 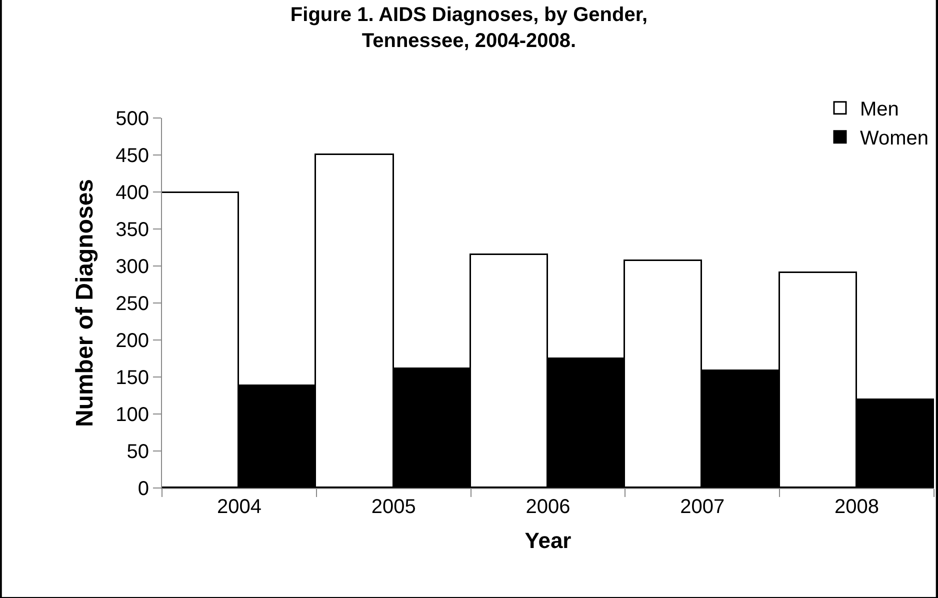 What do you see at coordinates (85, 303) in the screenshot?
I see `y-axis-title: Number of Diagnoses` at bounding box center [85, 303].